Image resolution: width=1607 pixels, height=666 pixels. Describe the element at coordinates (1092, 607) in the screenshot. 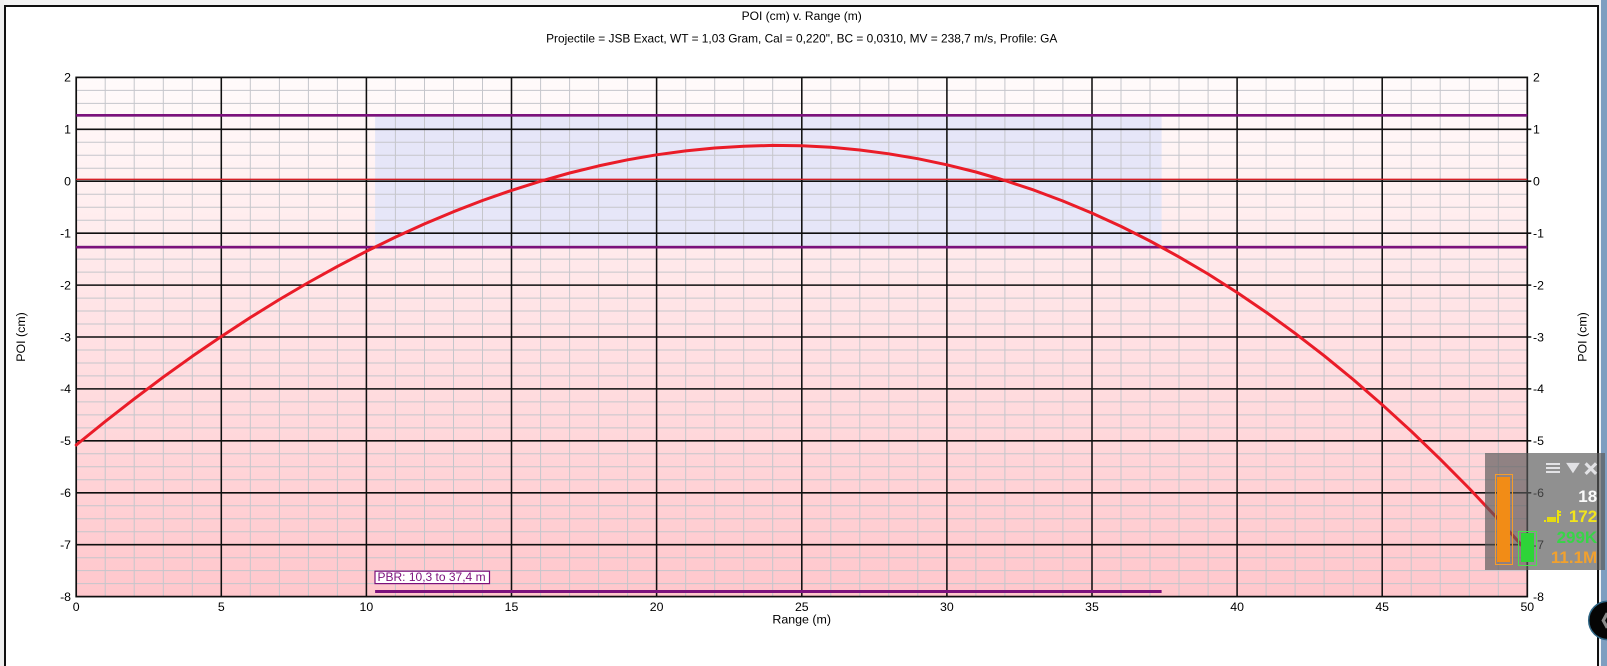

I see `svg-text: 35` at that location.